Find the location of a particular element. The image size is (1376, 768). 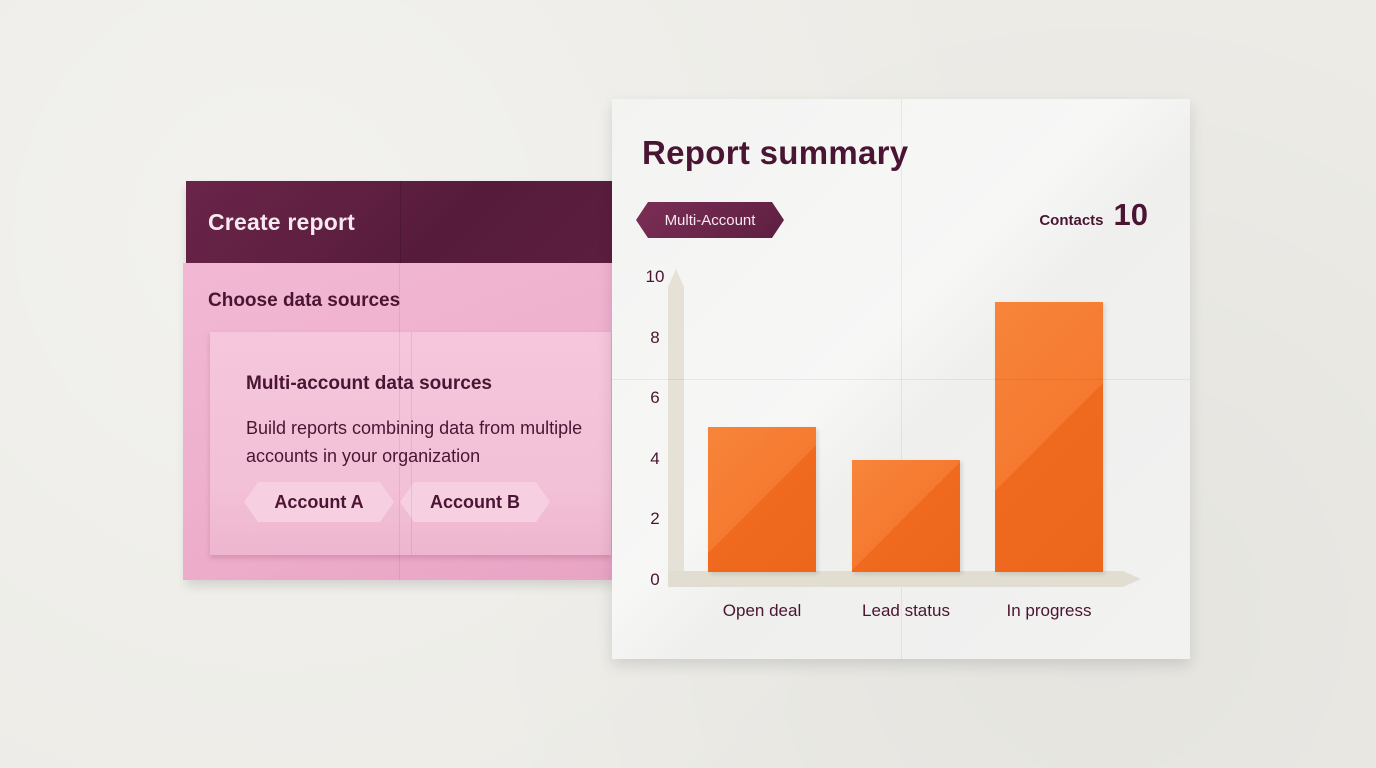

x-axis is located at coordinates (904, 579).